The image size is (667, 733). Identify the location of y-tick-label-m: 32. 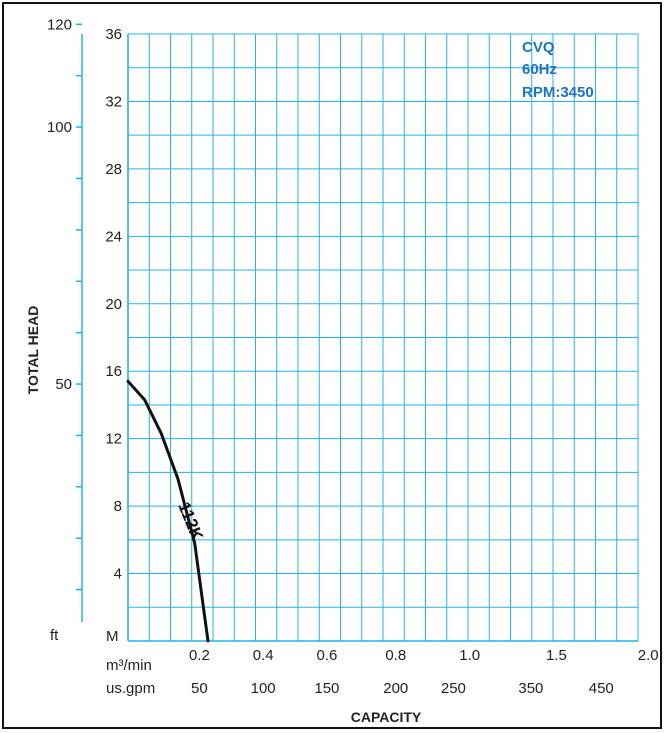
(113, 101).